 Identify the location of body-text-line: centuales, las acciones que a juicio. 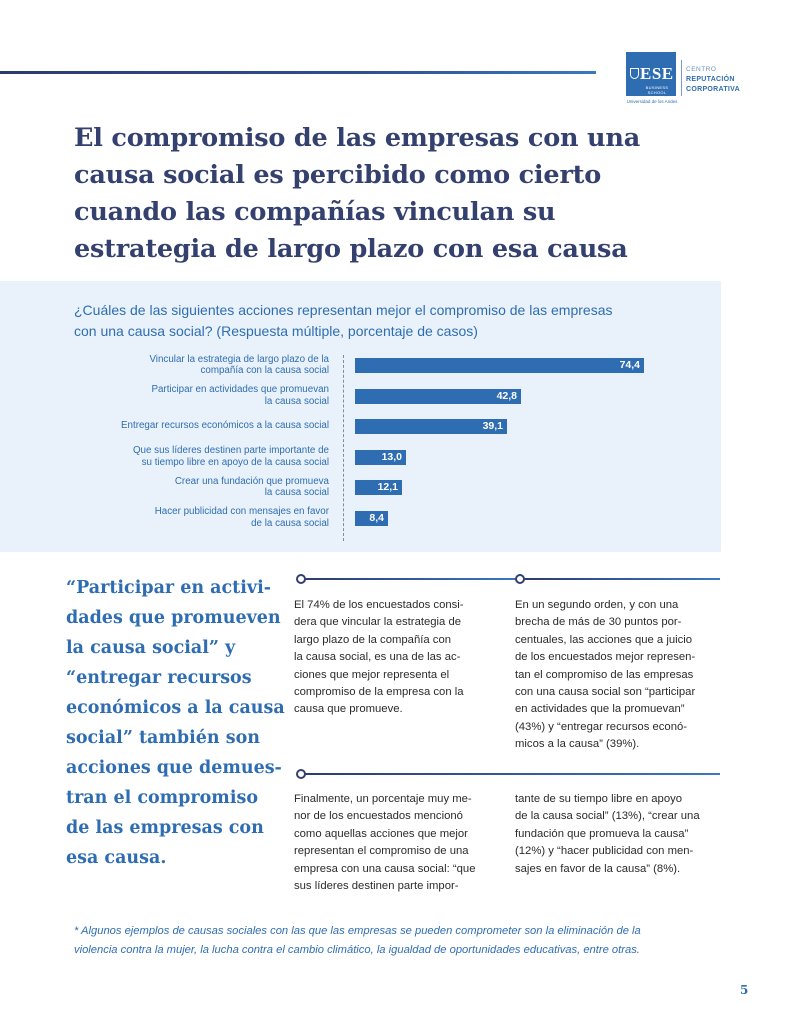
(604, 639).